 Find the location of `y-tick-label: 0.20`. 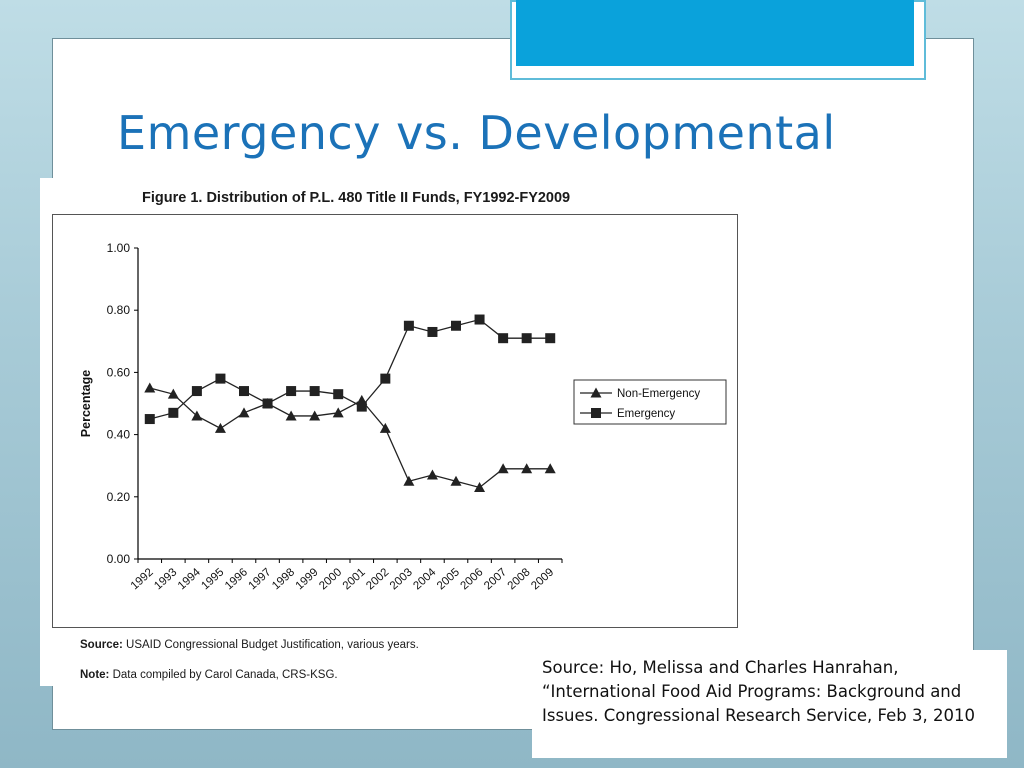

y-tick-label: 0.20 is located at coordinates (119, 497).